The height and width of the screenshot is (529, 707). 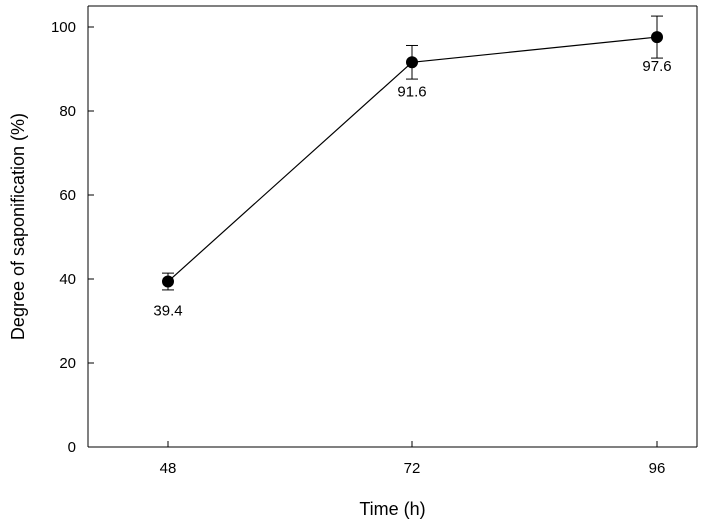 What do you see at coordinates (656, 66) in the screenshot?
I see `data-label: 97.6` at bounding box center [656, 66].